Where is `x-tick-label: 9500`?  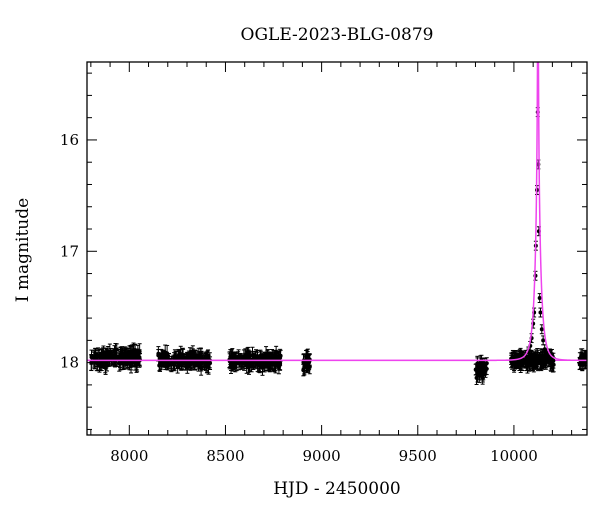
x-tick-label: 9500 is located at coordinates (418, 456).